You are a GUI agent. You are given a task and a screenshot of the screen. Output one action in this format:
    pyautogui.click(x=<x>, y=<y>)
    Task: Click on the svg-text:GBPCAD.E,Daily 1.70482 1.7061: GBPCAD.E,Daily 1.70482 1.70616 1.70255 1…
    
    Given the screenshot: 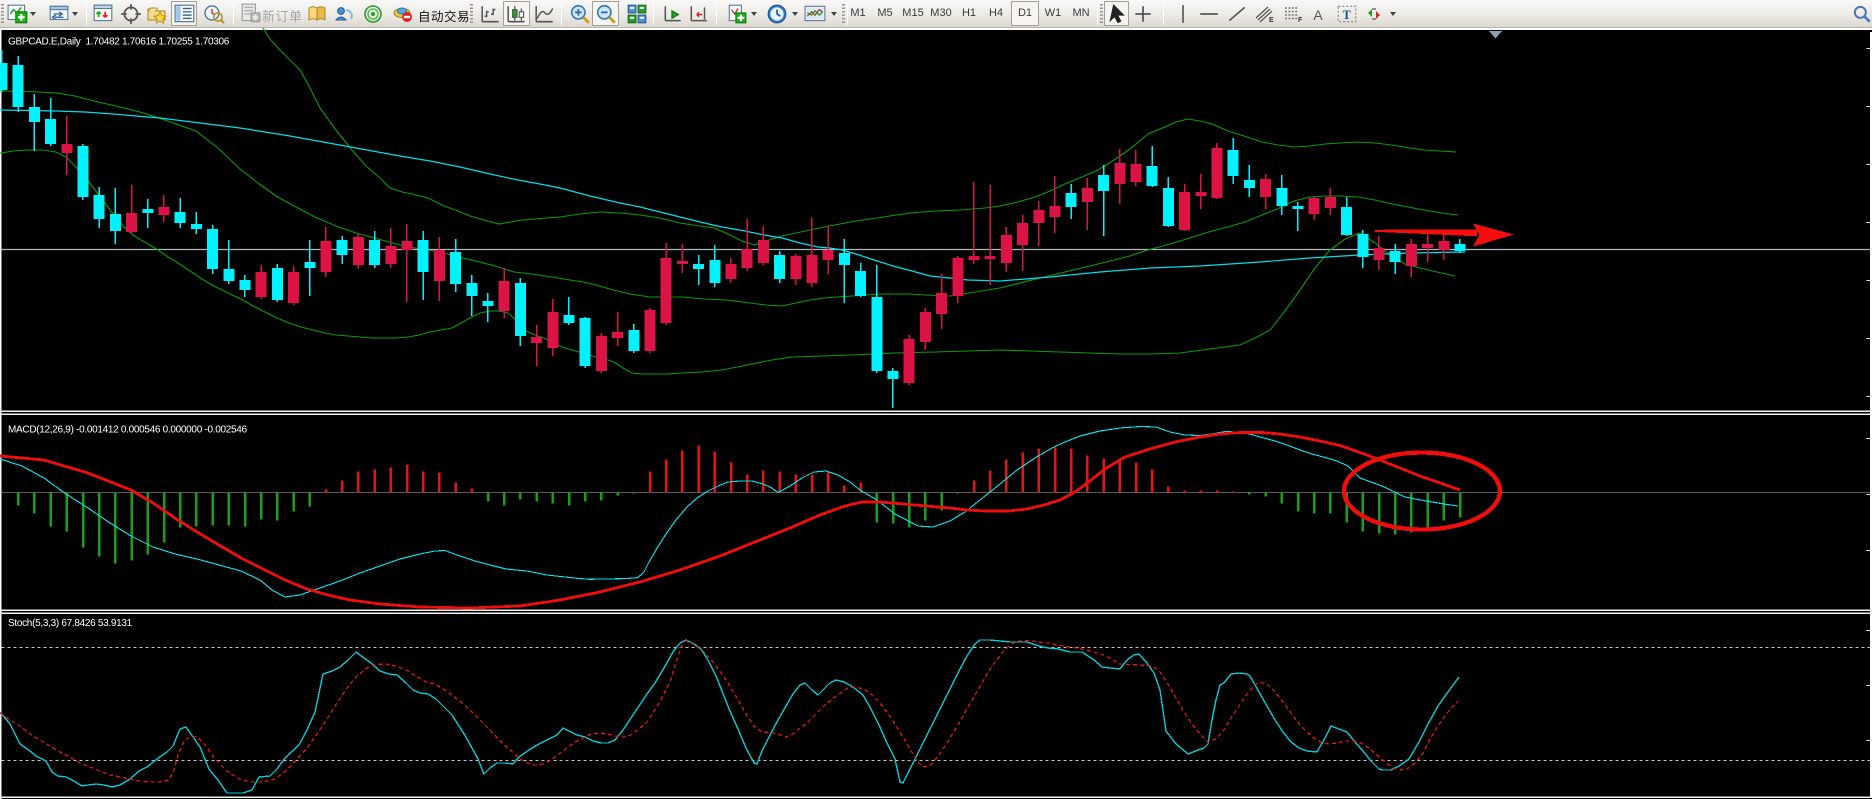 What is the action you would take?
    pyautogui.click(x=119, y=42)
    